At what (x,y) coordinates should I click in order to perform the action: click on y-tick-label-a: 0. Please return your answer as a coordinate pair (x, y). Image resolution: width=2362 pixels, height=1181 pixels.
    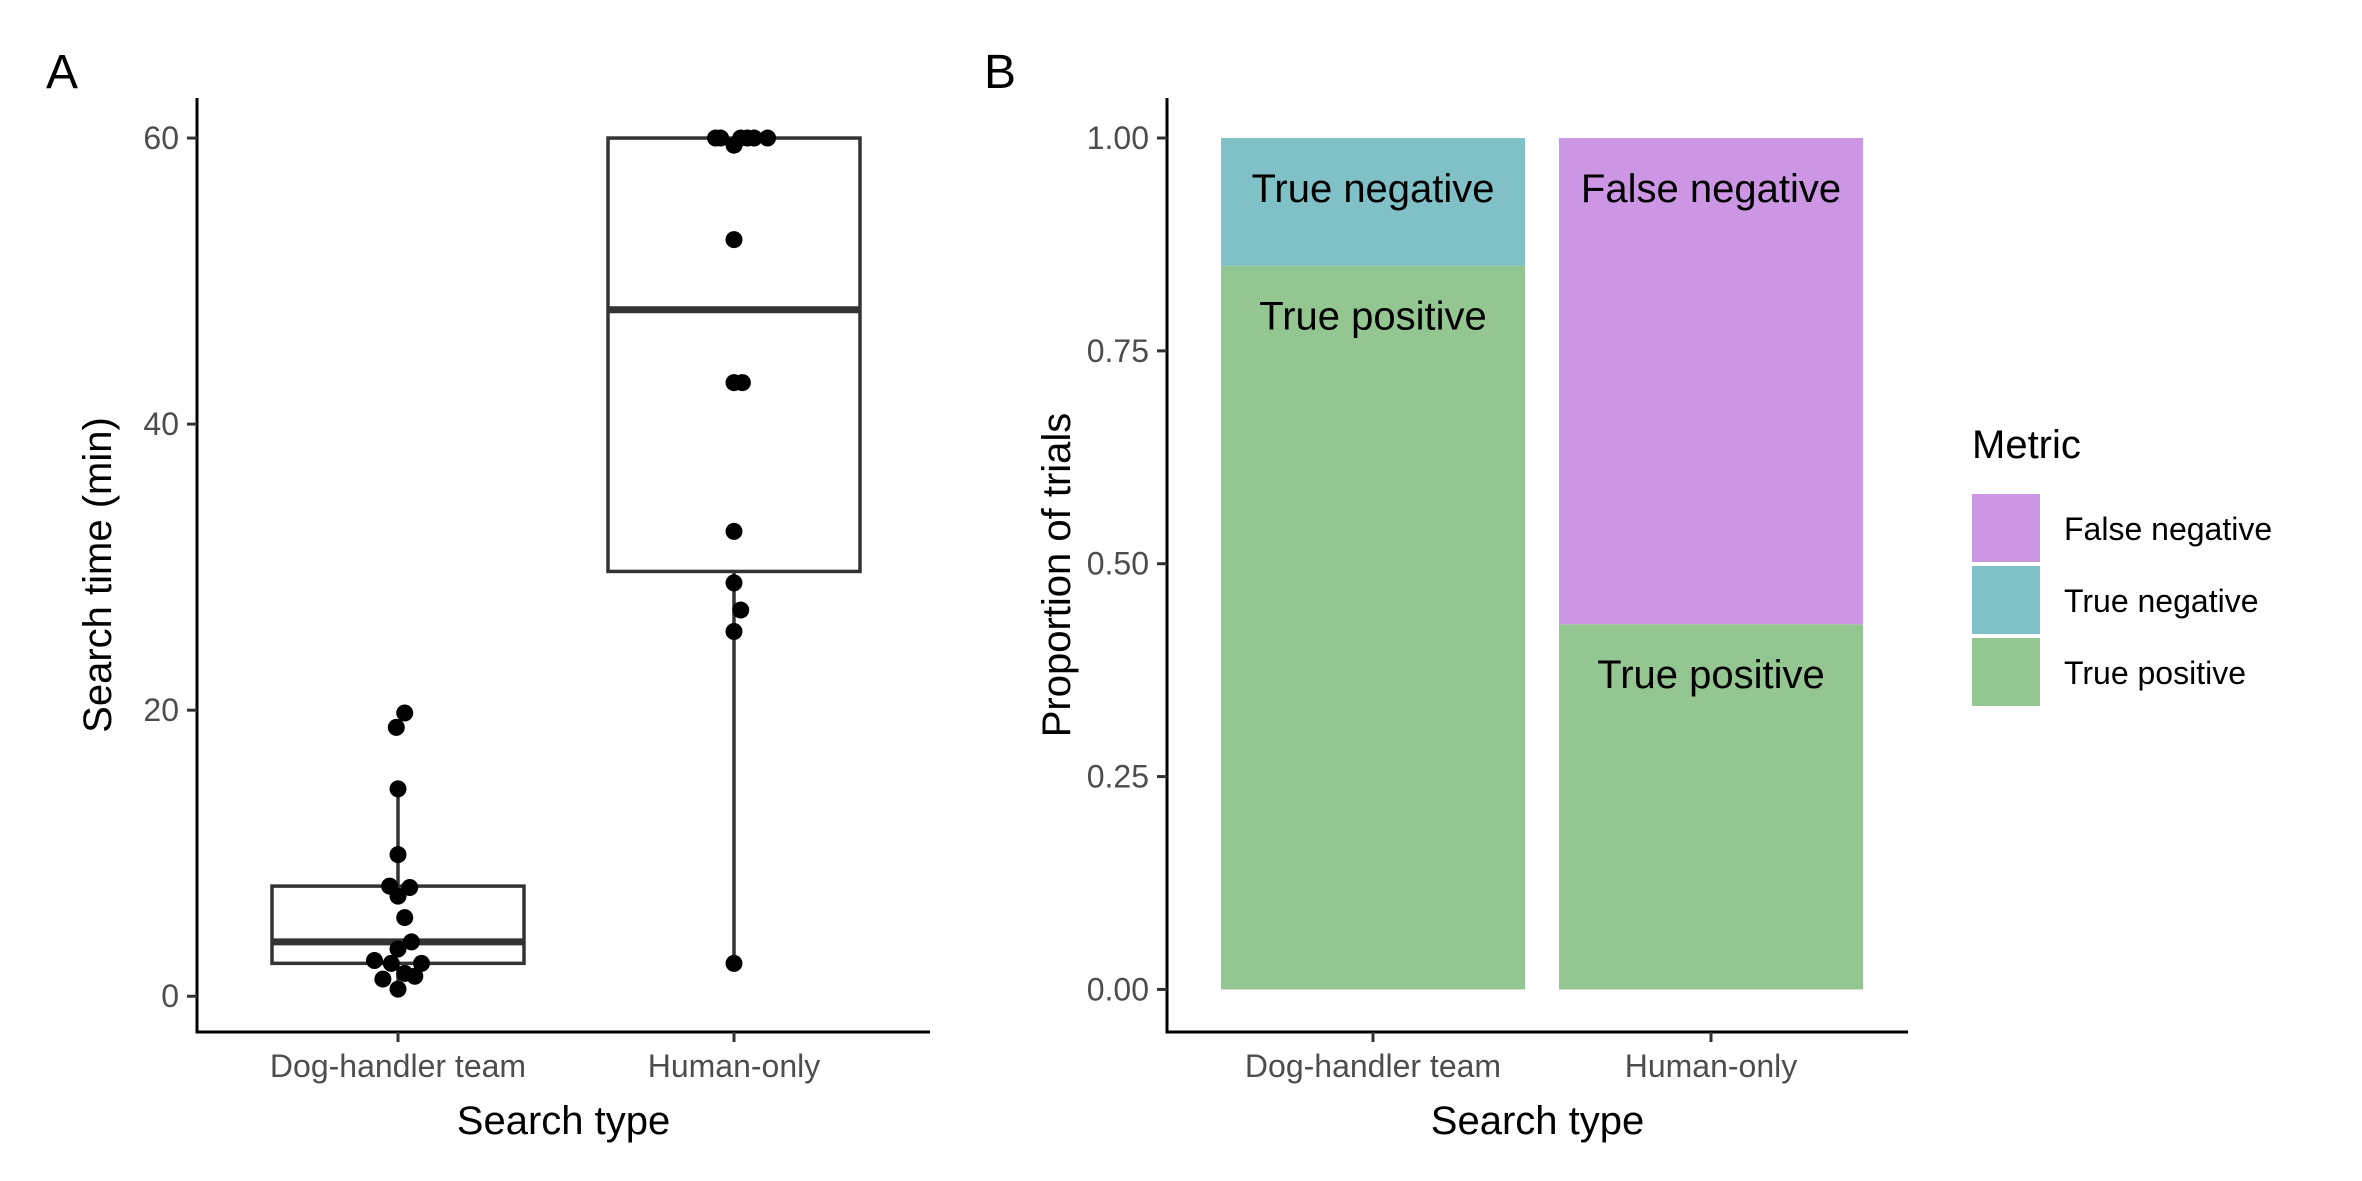
    Looking at the image, I should click on (170, 996).